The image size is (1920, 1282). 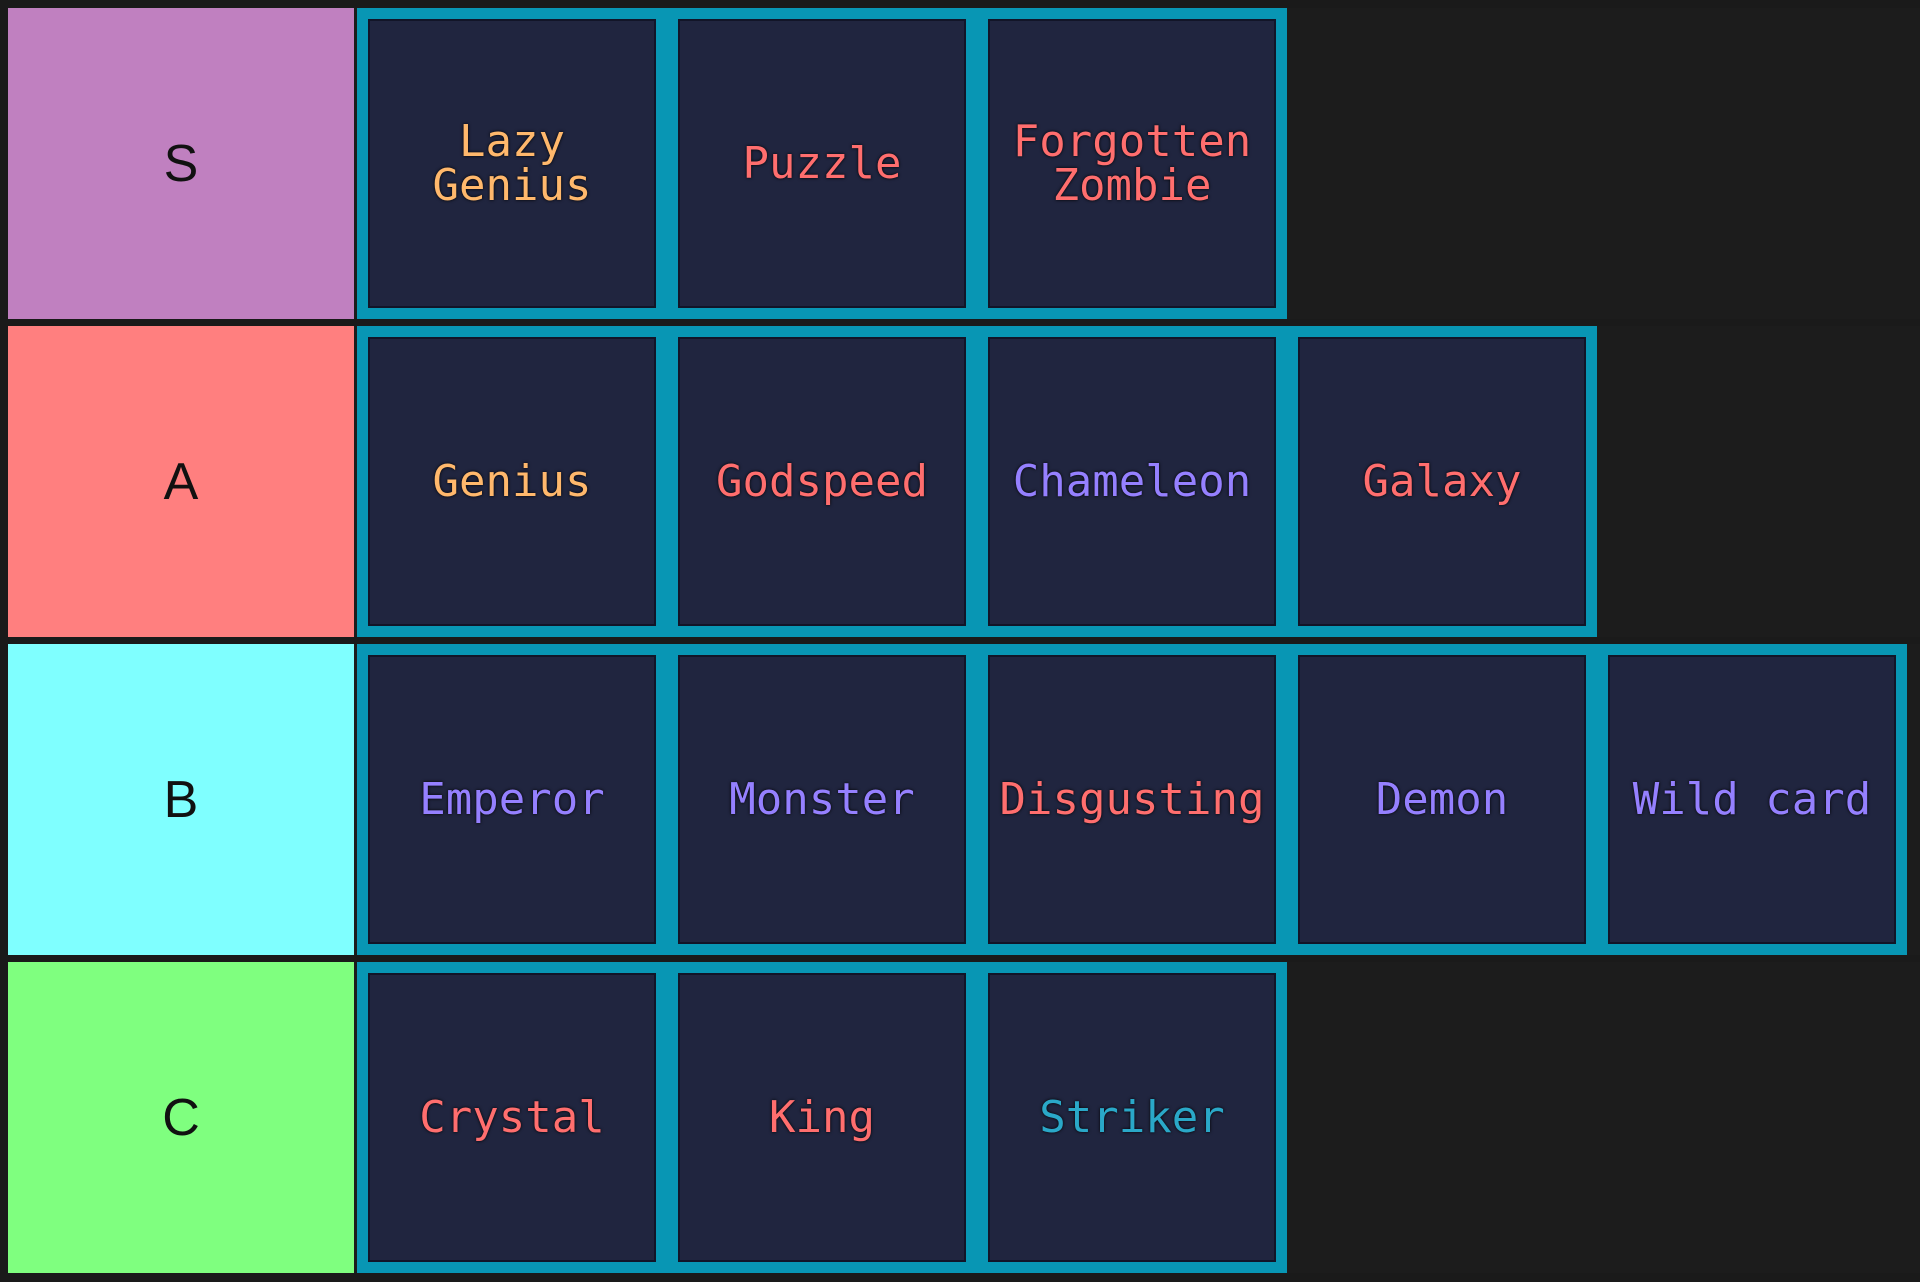 I want to click on tier-card: Striker, so click(x=1132, y=1117).